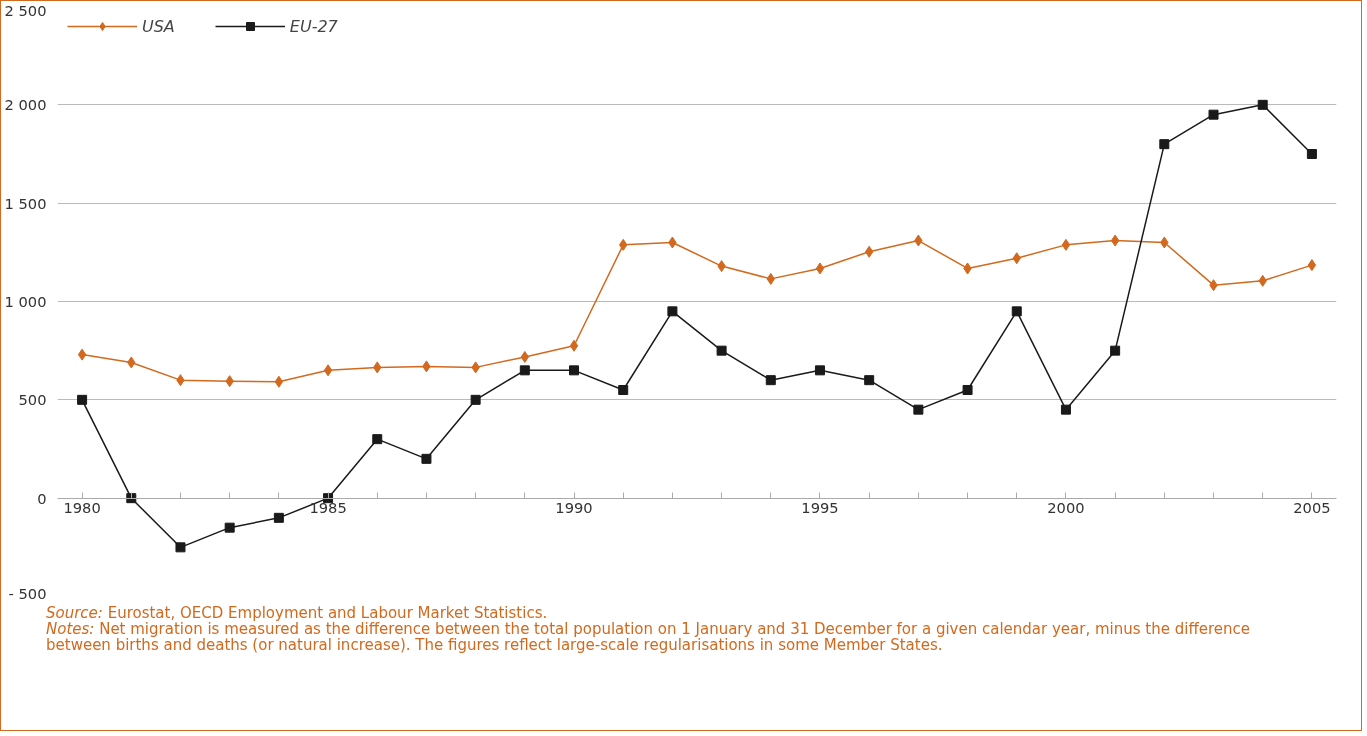  What do you see at coordinates (42, 498) in the screenshot?
I see `y-tick-label: 0` at bounding box center [42, 498].